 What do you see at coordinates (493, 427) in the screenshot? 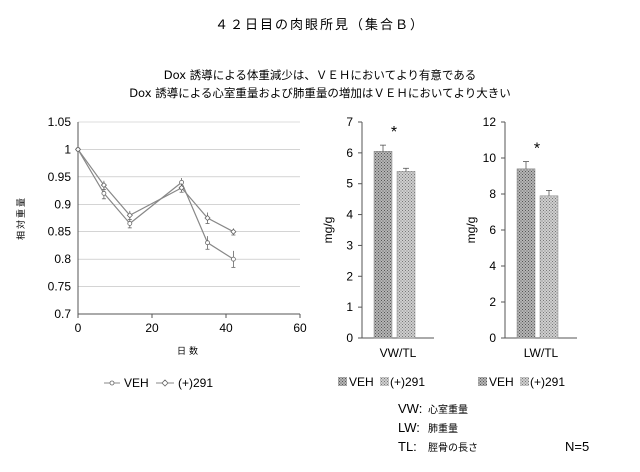
I see `abbreviation-key: VW: 心室重量 LW: 肺重量 TL: 脛骨の長さ N=5` at bounding box center [493, 427].